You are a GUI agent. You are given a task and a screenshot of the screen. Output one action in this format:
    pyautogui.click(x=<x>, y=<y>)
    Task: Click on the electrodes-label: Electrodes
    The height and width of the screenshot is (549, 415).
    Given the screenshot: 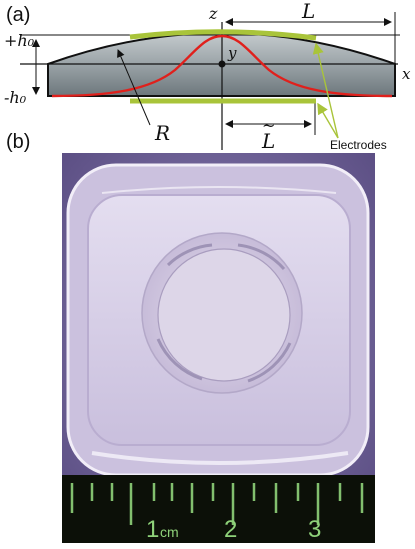 What is the action you would take?
    pyautogui.click(x=358, y=144)
    